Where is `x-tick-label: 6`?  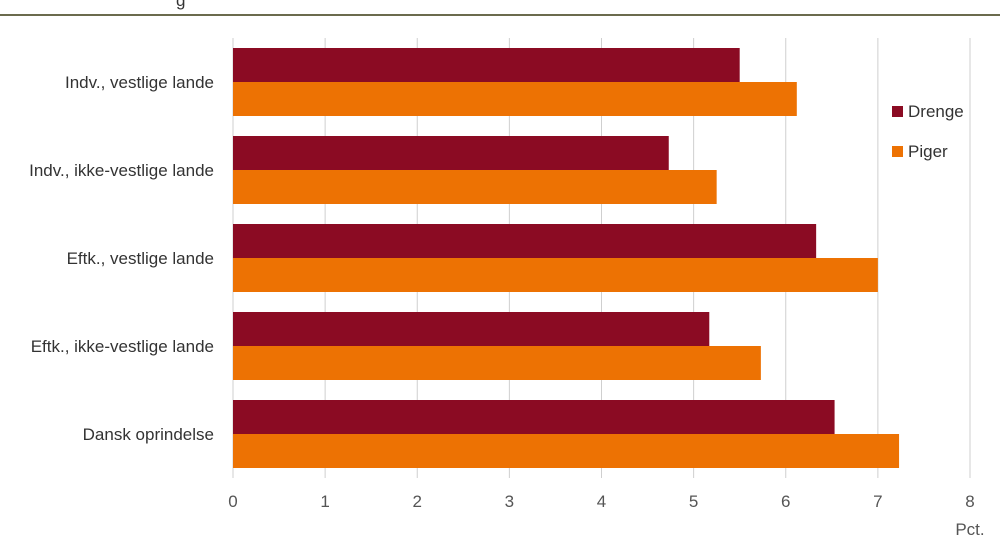 x-tick-label: 6 is located at coordinates (785, 501).